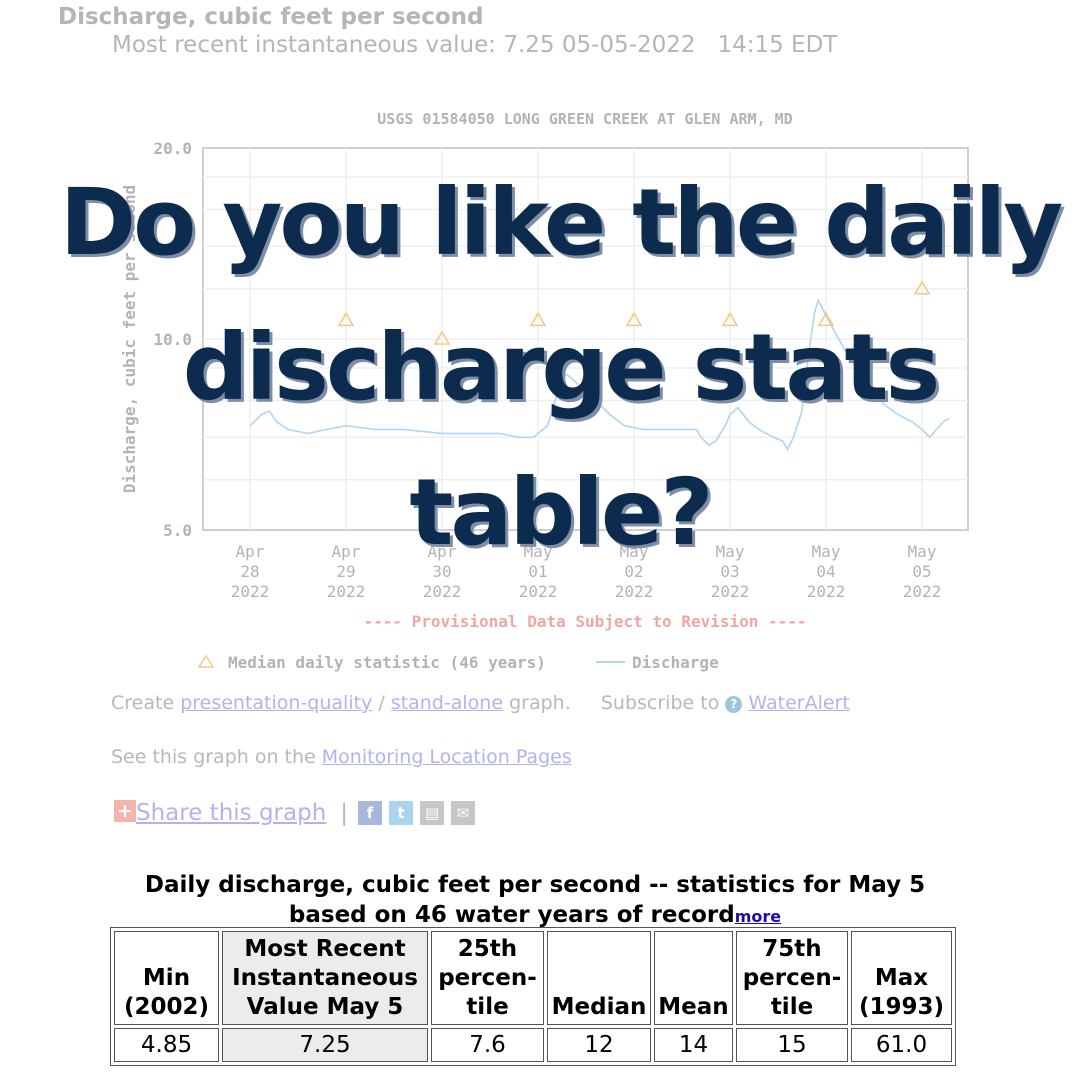 This screenshot has width=1080, height=1080. What do you see at coordinates (693, 1045) in the screenshot?
I see `value-mean: 14` at bounding box center [693, 1045].